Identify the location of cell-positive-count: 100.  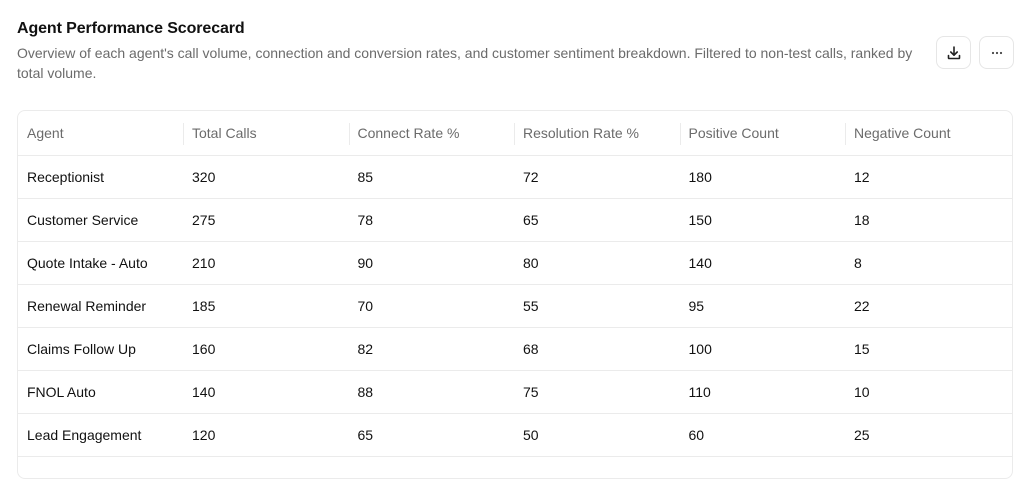
(762, 349).